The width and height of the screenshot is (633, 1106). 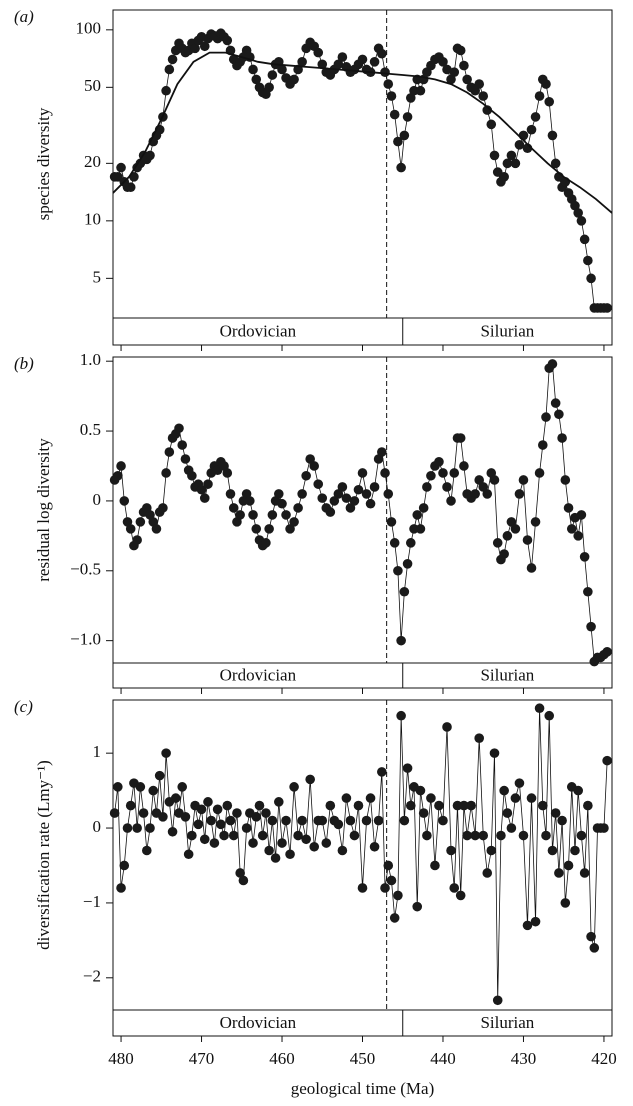 I want to click on x-tick-label: 460, so click(x=282, y=1058).